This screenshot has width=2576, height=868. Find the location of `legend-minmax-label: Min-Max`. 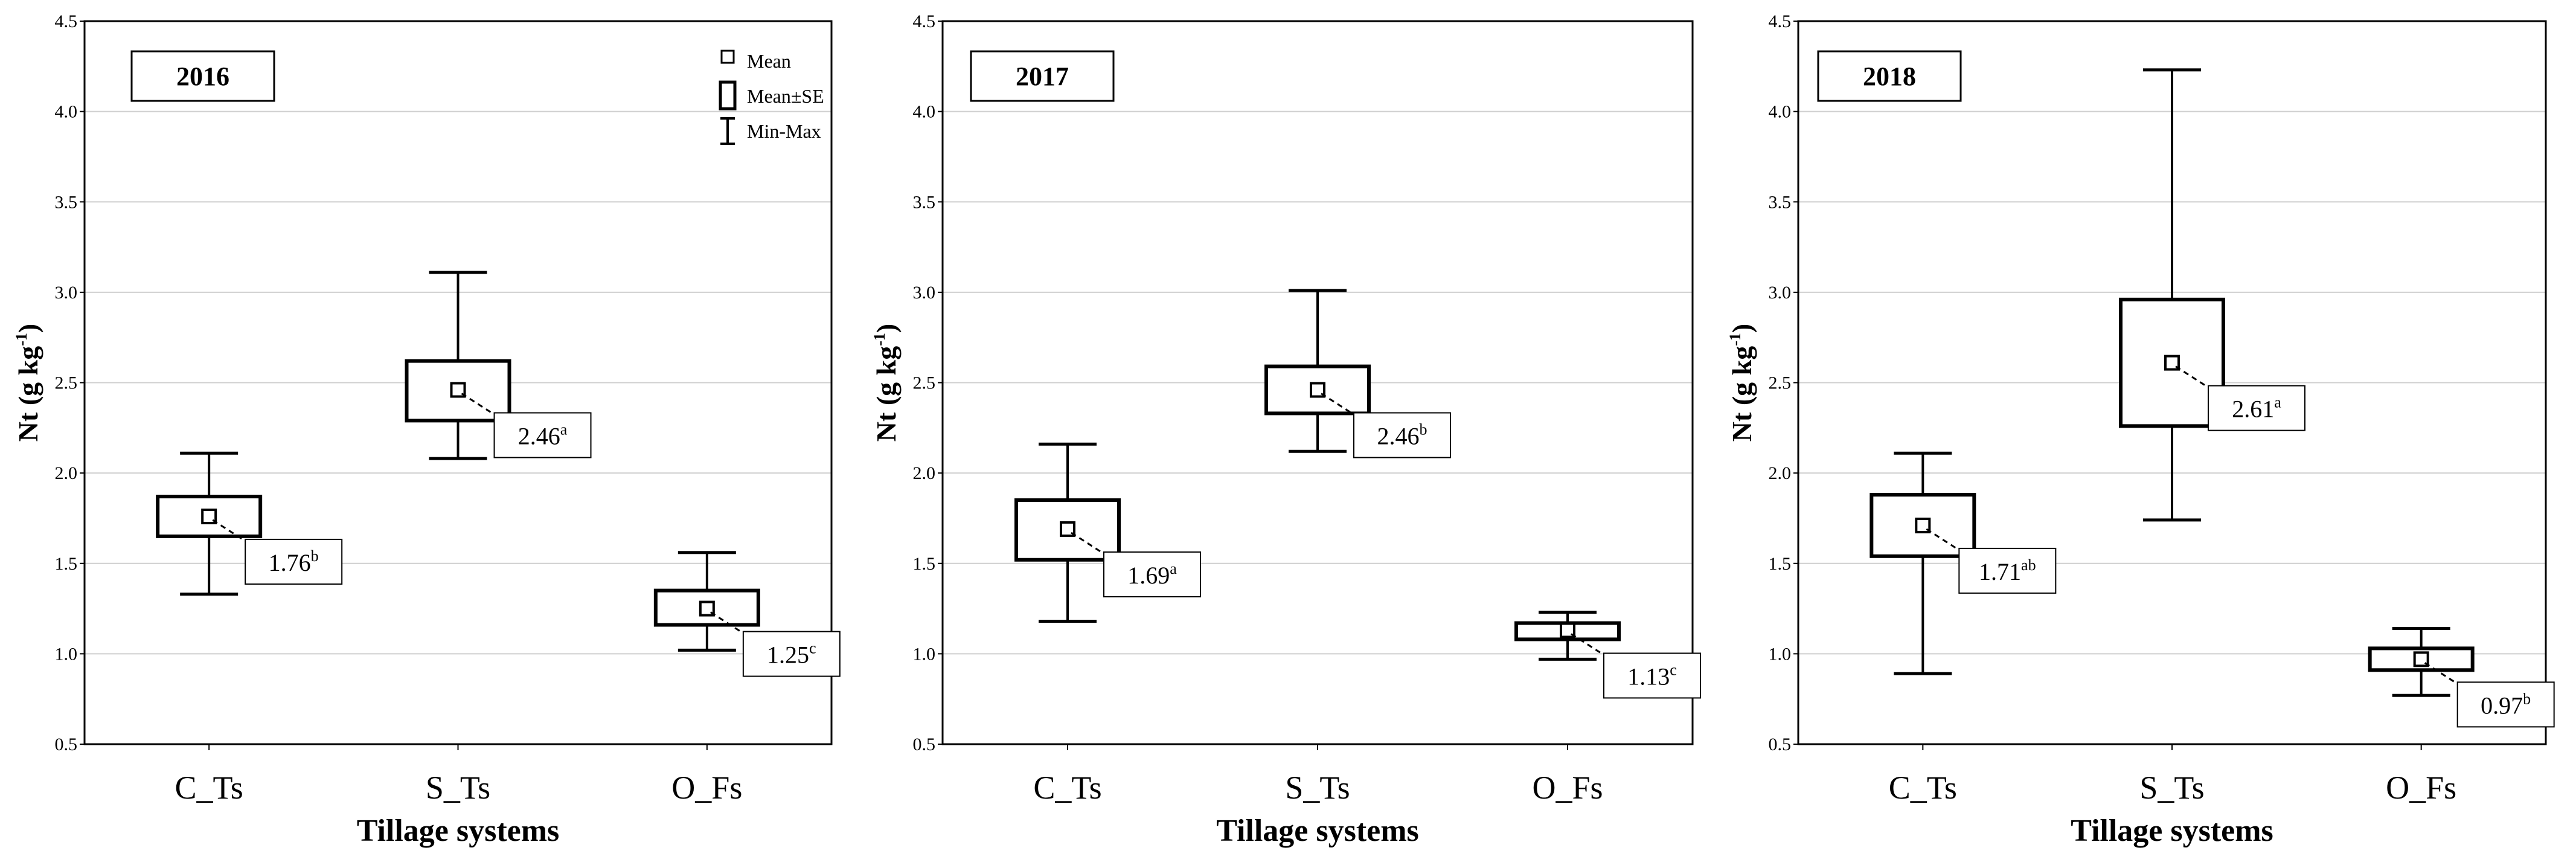

legend-minmax-label: Min-Max is located at coordinates (784, 131).